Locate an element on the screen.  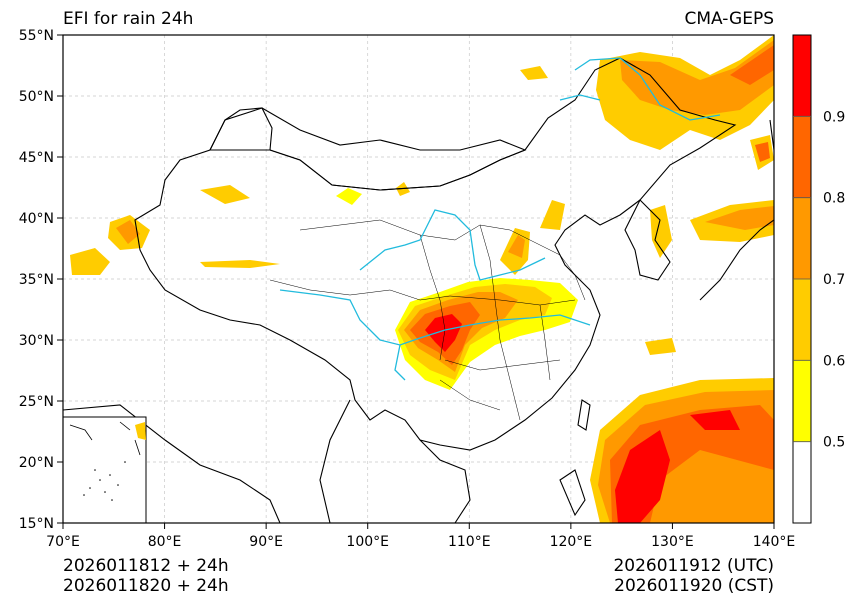
lat-tick-label: 50°N is located at coordinates (36, 97).